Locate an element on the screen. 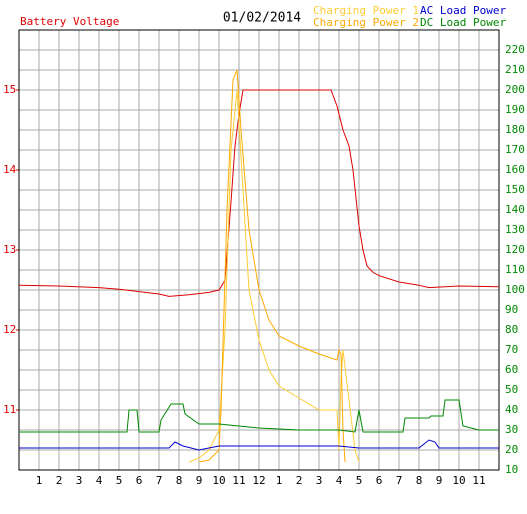  y2-tick-label: 60 is located at coordinates (511, 369).